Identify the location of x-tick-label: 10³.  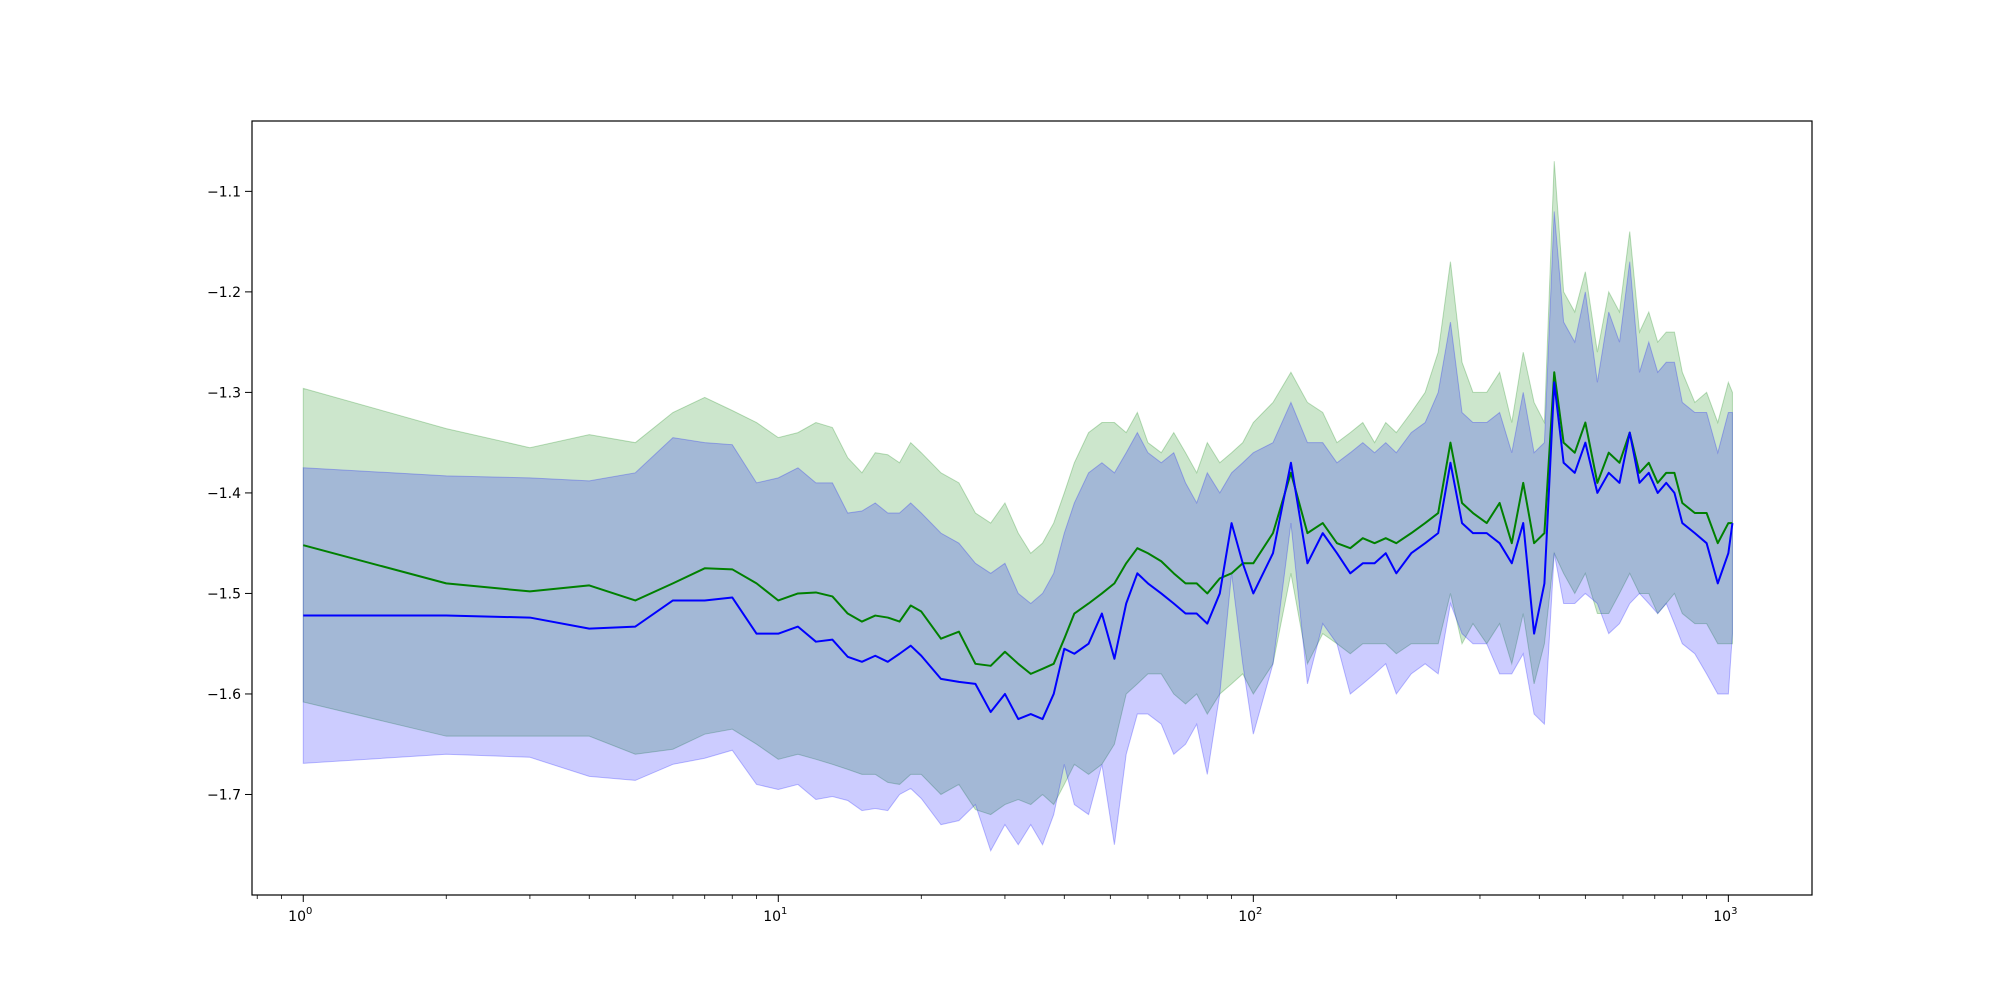
(1725, 915).